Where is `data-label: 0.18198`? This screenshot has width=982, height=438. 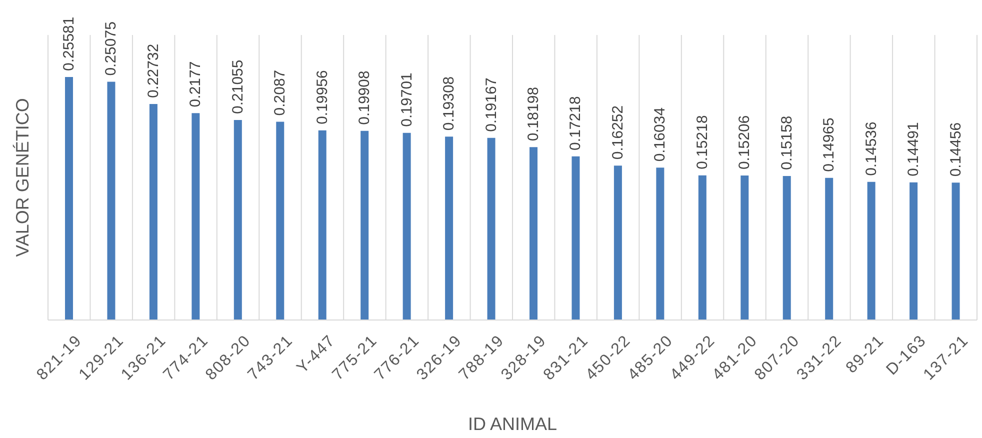
data-label: 0.18198 is located at coordinates (533, 114).